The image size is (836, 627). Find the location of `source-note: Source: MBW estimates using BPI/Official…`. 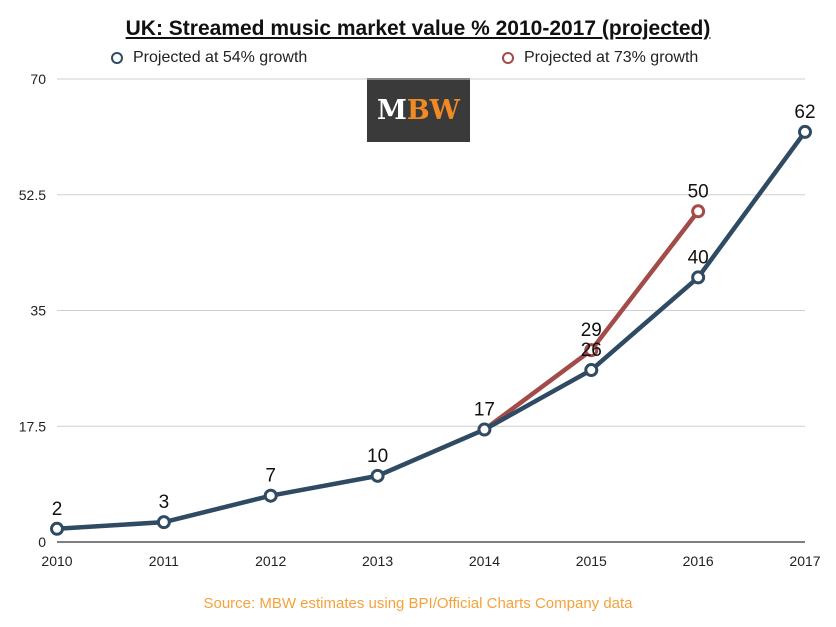

source-note: Source: MBW estimates using BPI/Official… is located at coordinates (418, 603).